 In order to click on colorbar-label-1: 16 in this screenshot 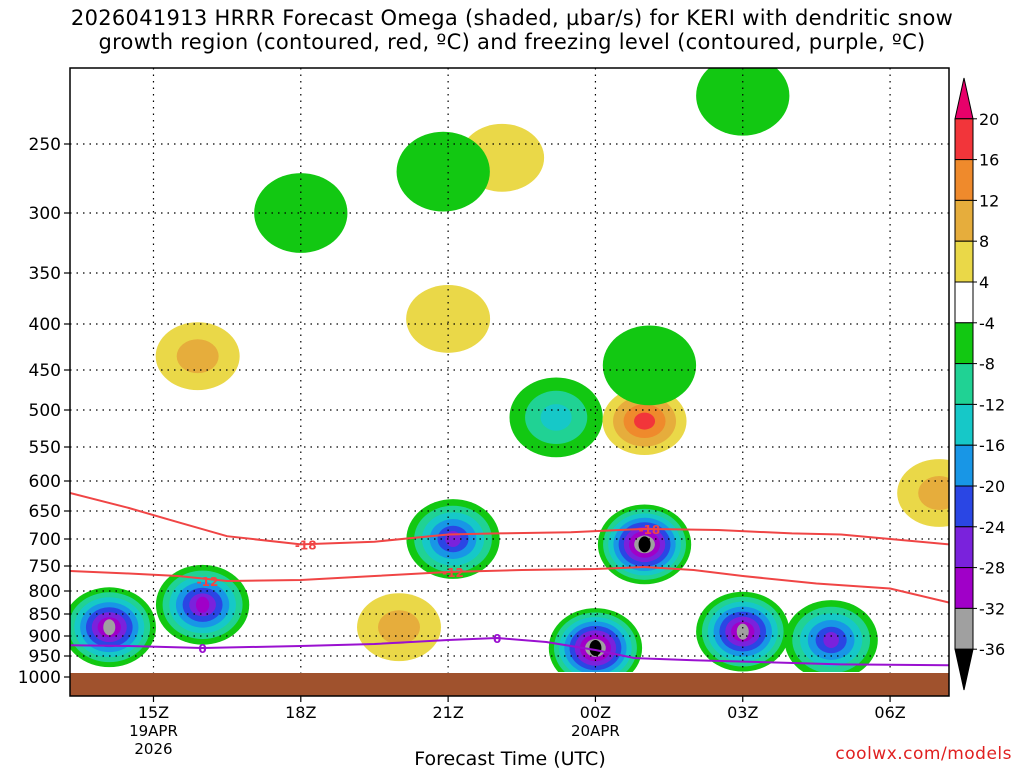, I will do `click(989, 160)`.